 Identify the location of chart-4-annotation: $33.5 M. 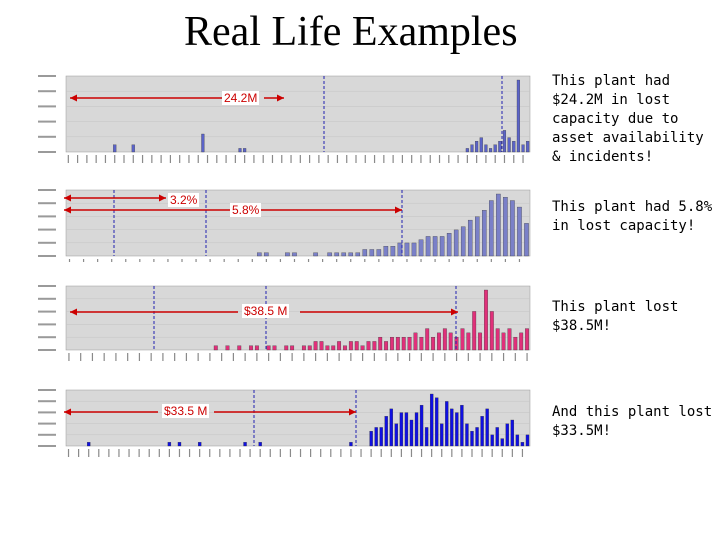
(186, 411).